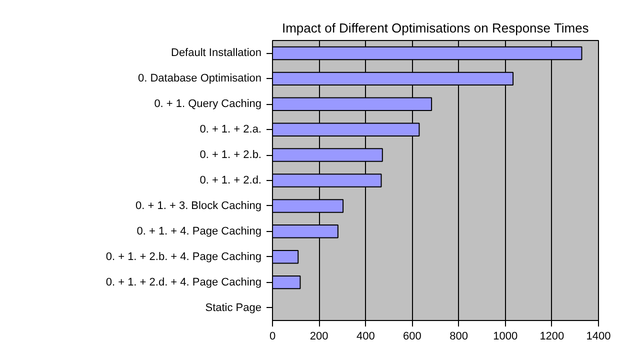 The image size is (626, 344). What do you see at coordinates (552, 336) in the screenshot?
I see `x-tick-label: 1200` at bounding box center [552, 336].